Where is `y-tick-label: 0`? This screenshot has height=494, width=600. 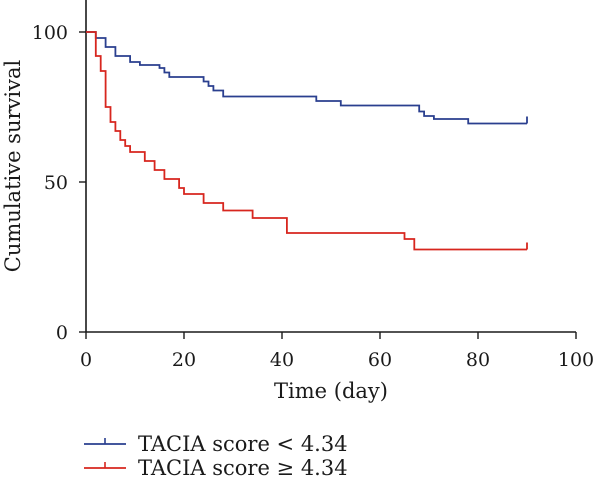 y-tick-label: 0 is located at coordinates (62, 333).